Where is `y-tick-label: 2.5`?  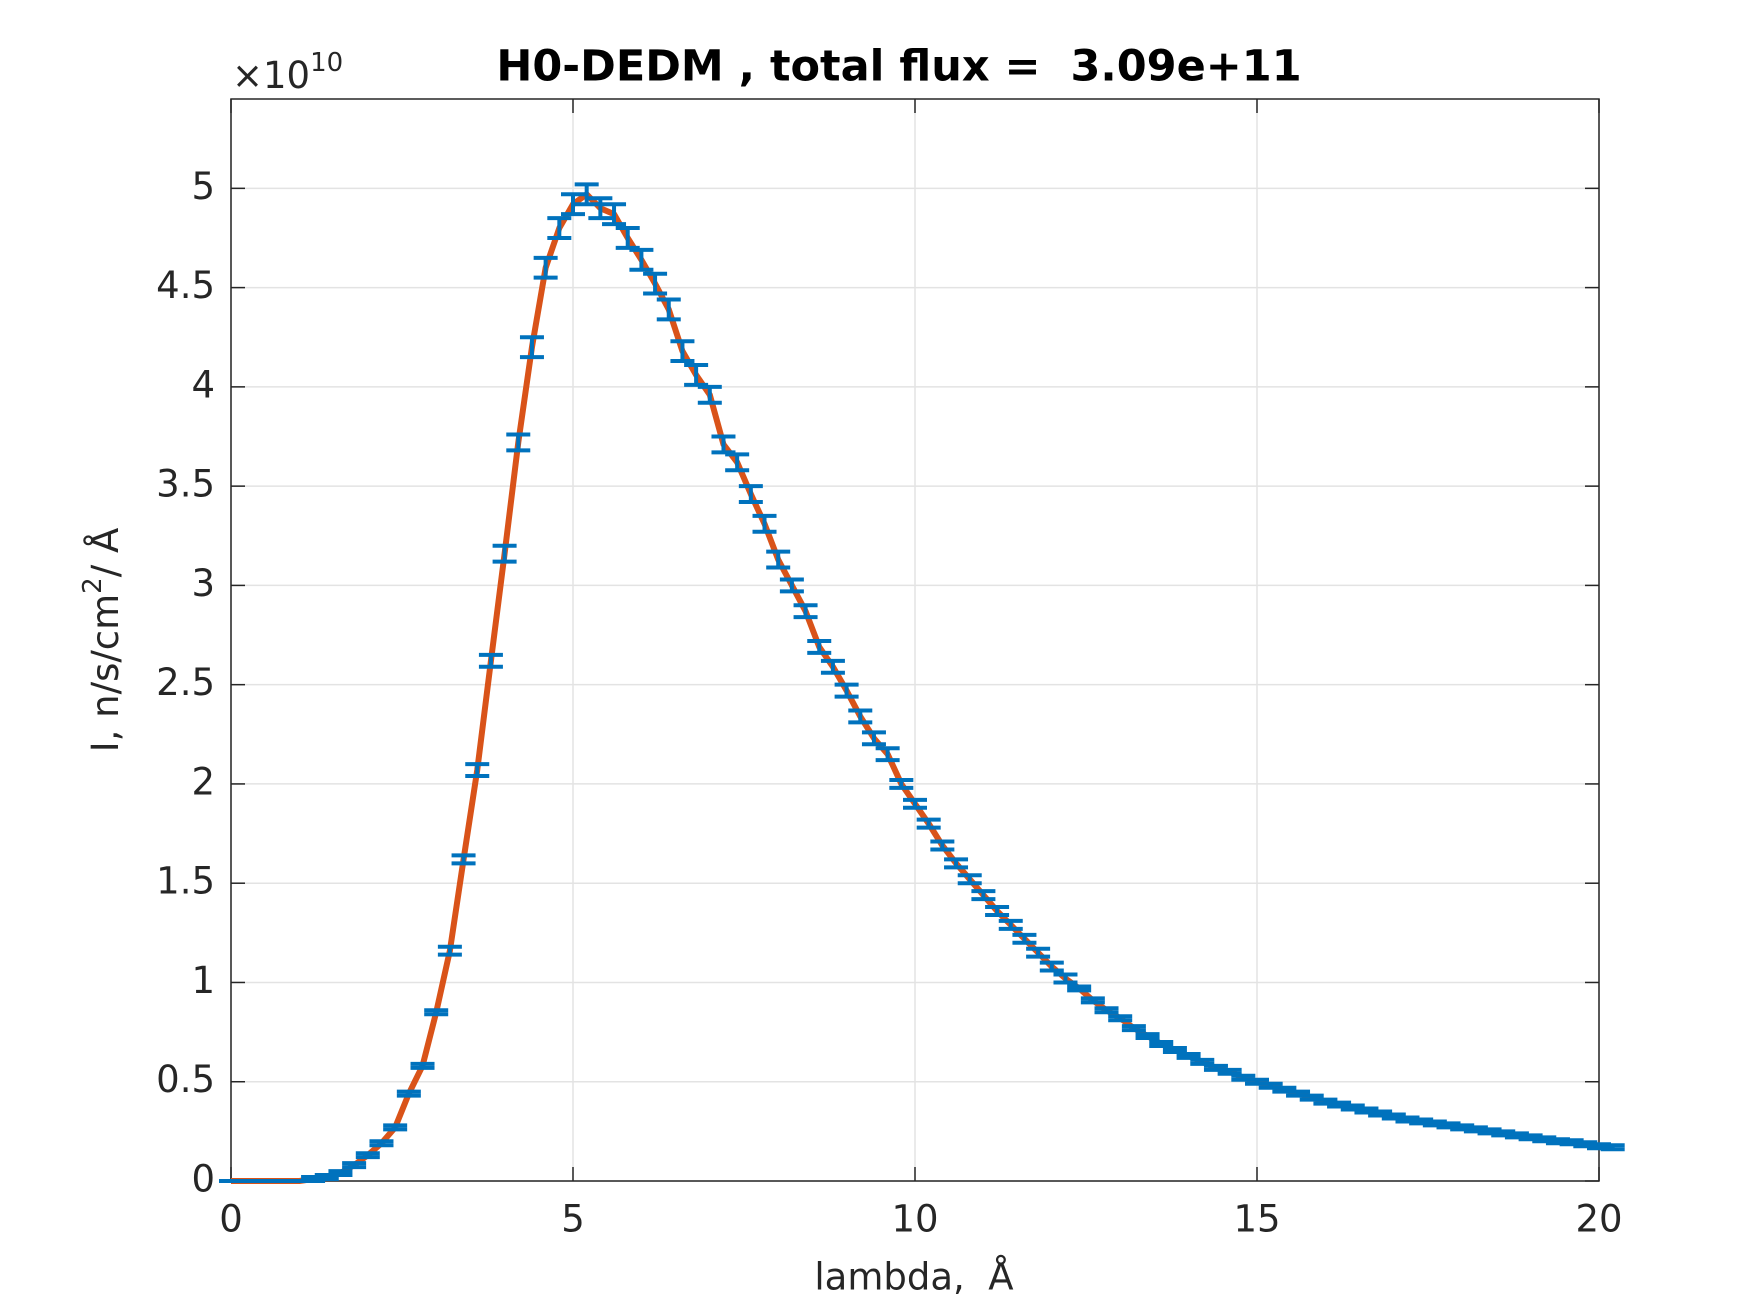 y-tick-label: 2.5 is located at coordinates (185, 682).